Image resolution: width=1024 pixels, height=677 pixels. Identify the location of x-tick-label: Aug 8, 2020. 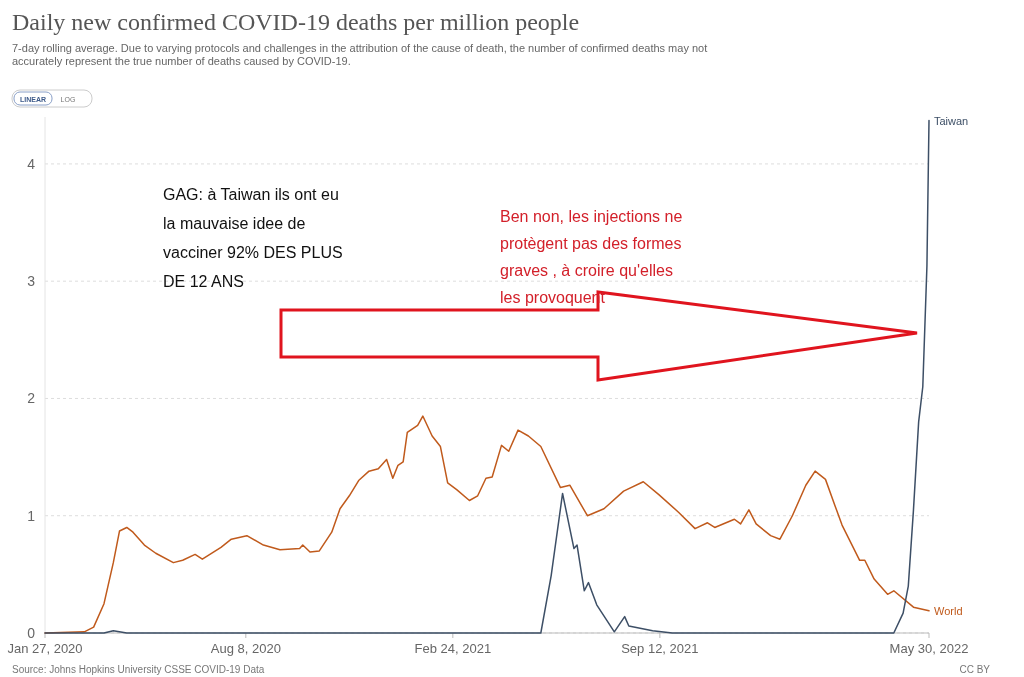
(245, 648).